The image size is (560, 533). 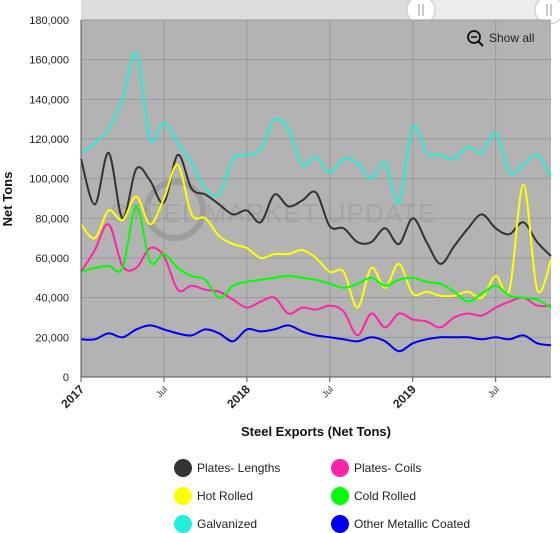 I want to click on zoom-out-icon, so click(x=475, y=38).